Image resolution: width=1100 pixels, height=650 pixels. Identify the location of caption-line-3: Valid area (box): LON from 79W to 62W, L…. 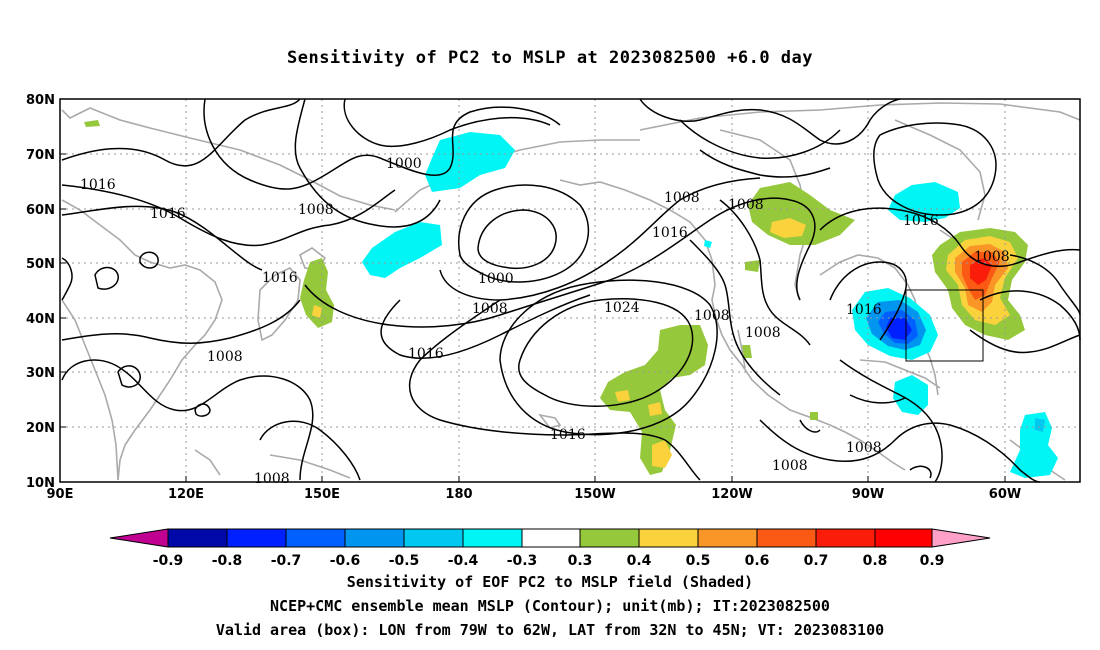
(550, 630).